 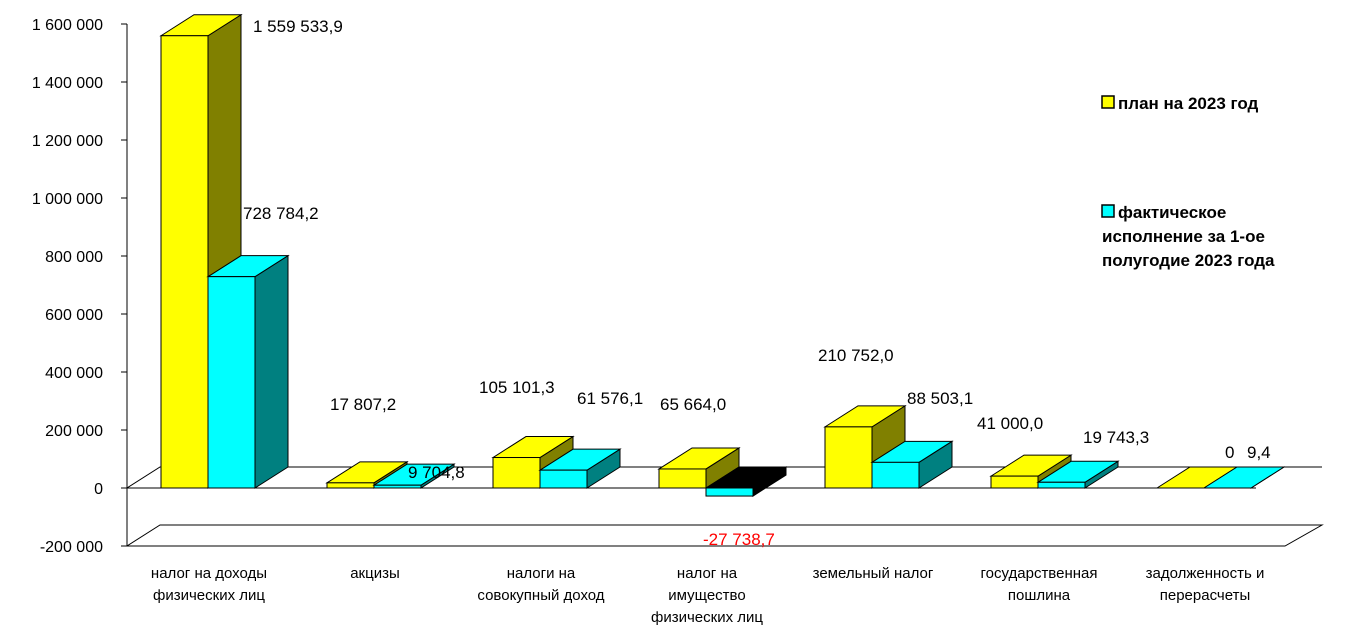 I want to click on x-tick-label: имущество, so click(x=706, y=595).